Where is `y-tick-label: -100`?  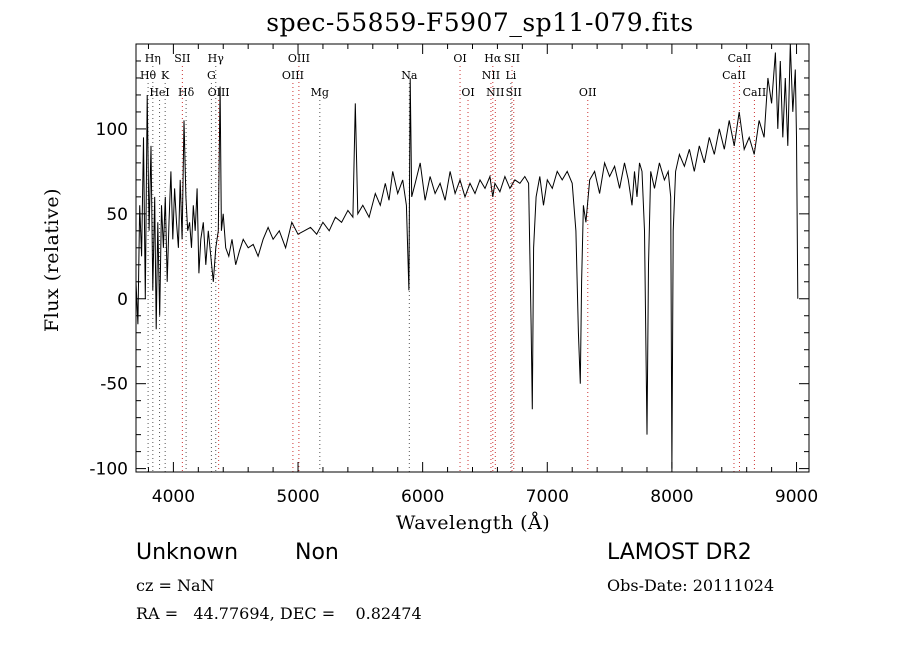 y-tick-label: -100 is located at coordinates (108, 470).